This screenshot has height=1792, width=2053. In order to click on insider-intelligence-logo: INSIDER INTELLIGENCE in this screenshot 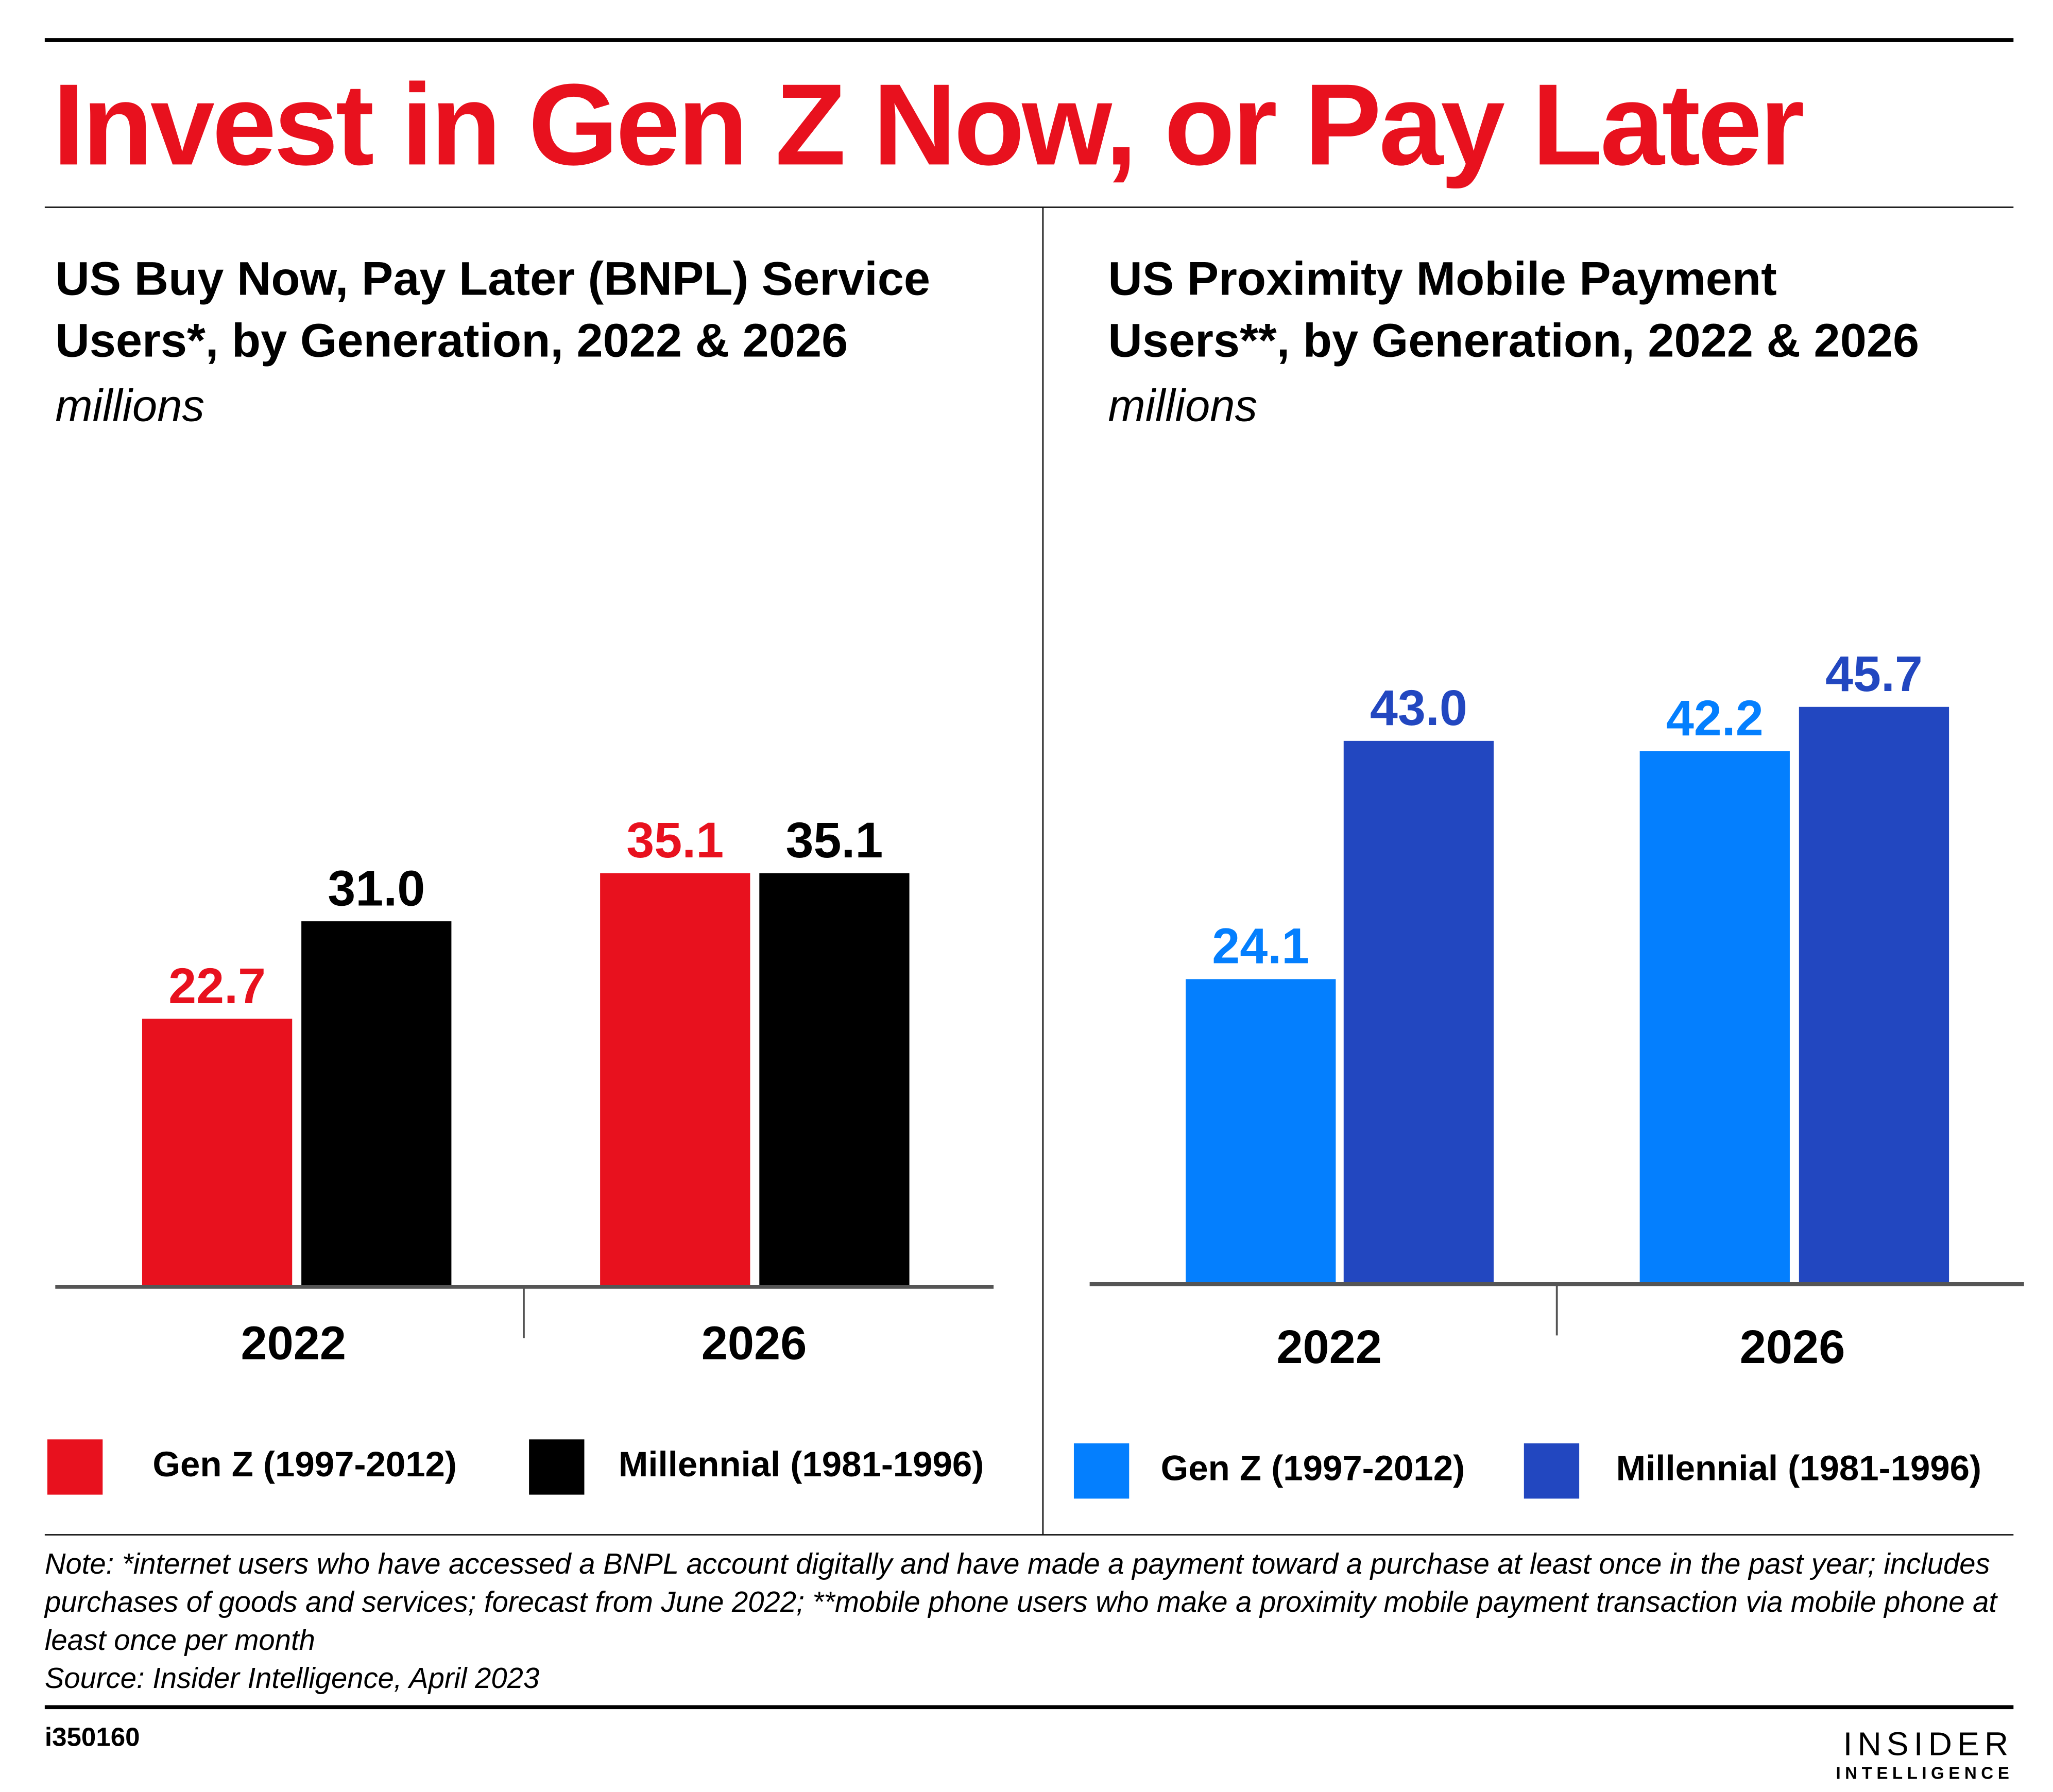, I will do `click(1908, 1755)`.